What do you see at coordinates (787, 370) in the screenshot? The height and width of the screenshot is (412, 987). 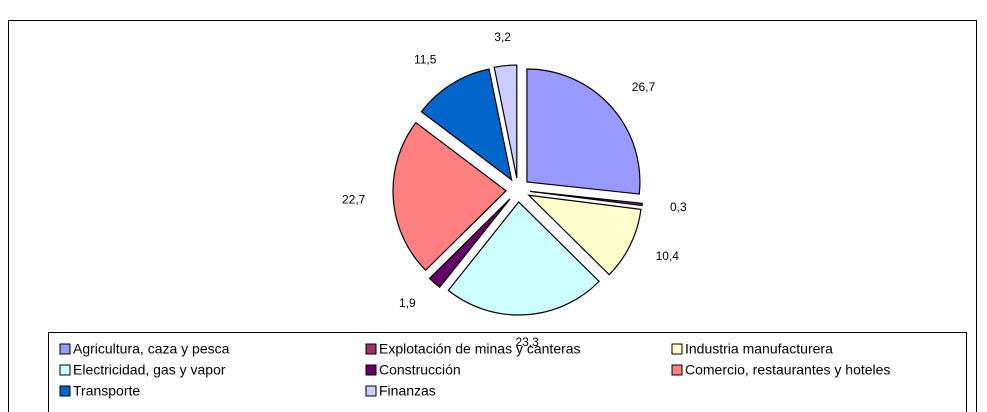 I see `legend-label: Comercio, restaurantes y hoteles` at bounding box center [787, 370].